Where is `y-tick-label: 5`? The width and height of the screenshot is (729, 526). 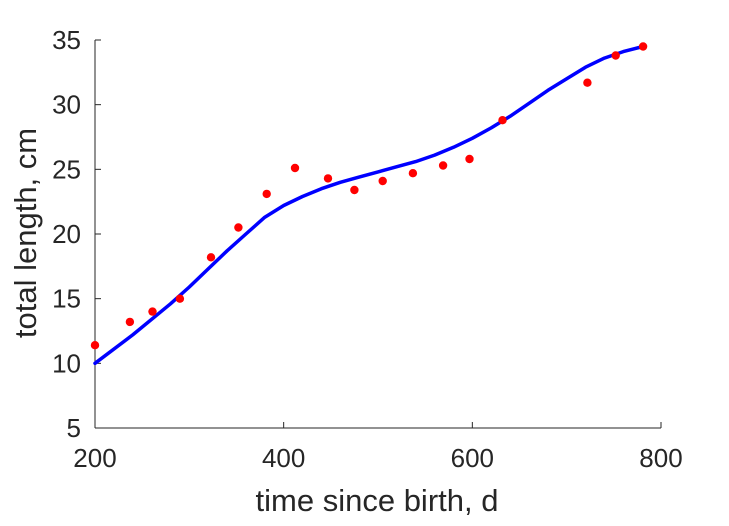
y-tick-label: 5 is located at coordinates (74, 428).